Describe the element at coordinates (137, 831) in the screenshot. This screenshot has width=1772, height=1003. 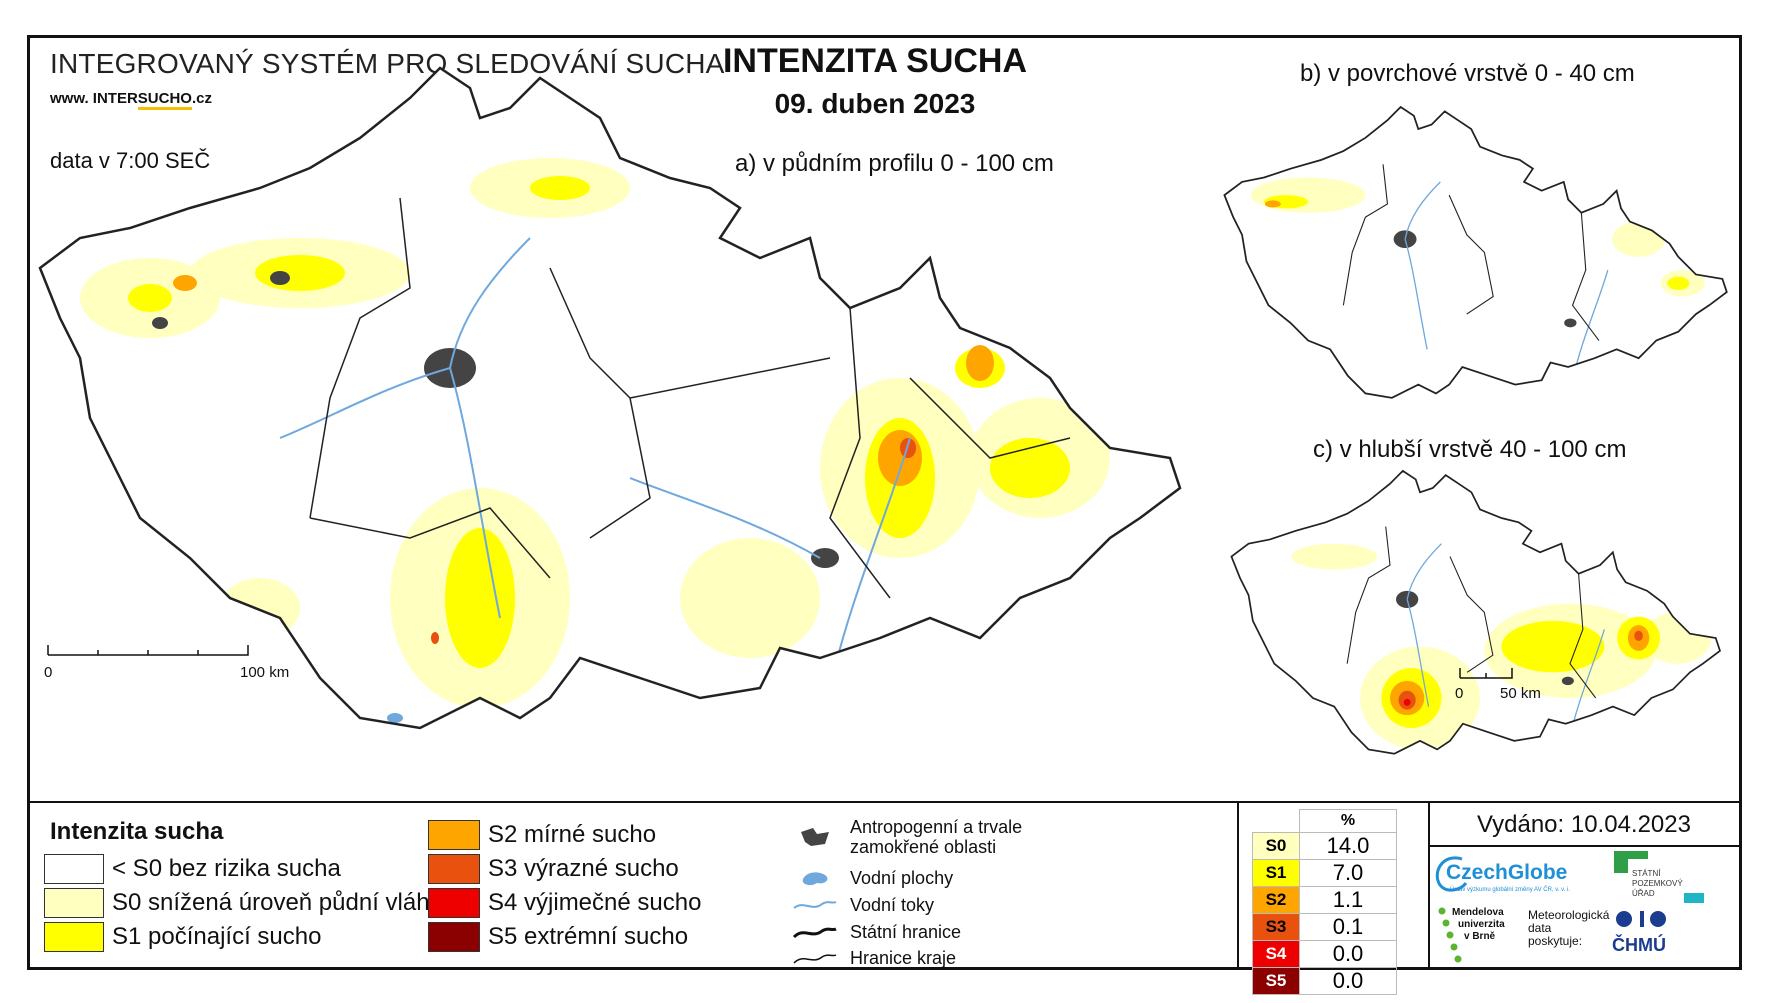
I see `legend-title: Intenzita sucha` at that location.